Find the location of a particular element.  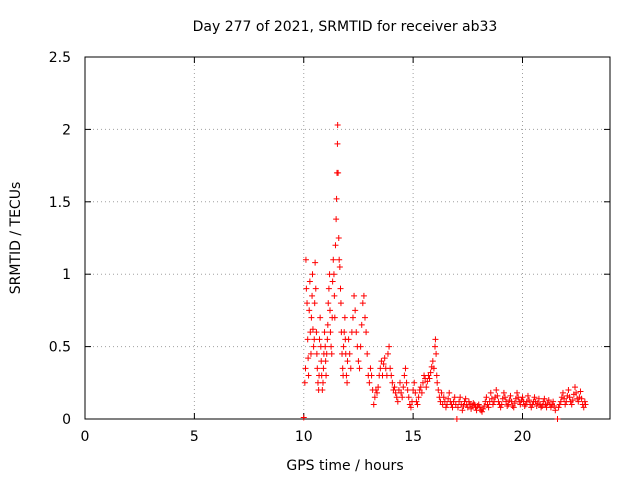

x-axis-label: GPS time / hours is located at coordinates (344, 466).